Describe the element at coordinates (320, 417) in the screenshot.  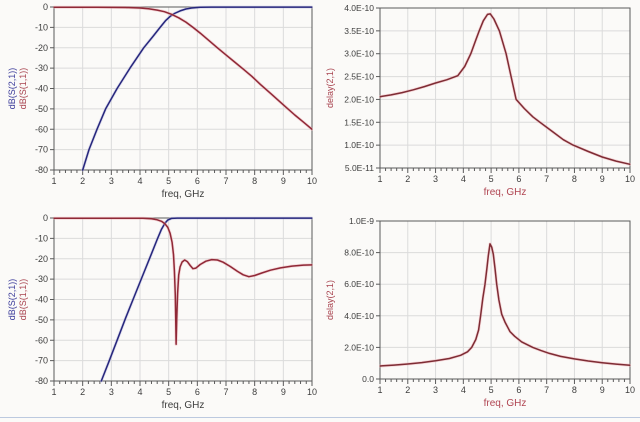
I see `divider-line` at that location.